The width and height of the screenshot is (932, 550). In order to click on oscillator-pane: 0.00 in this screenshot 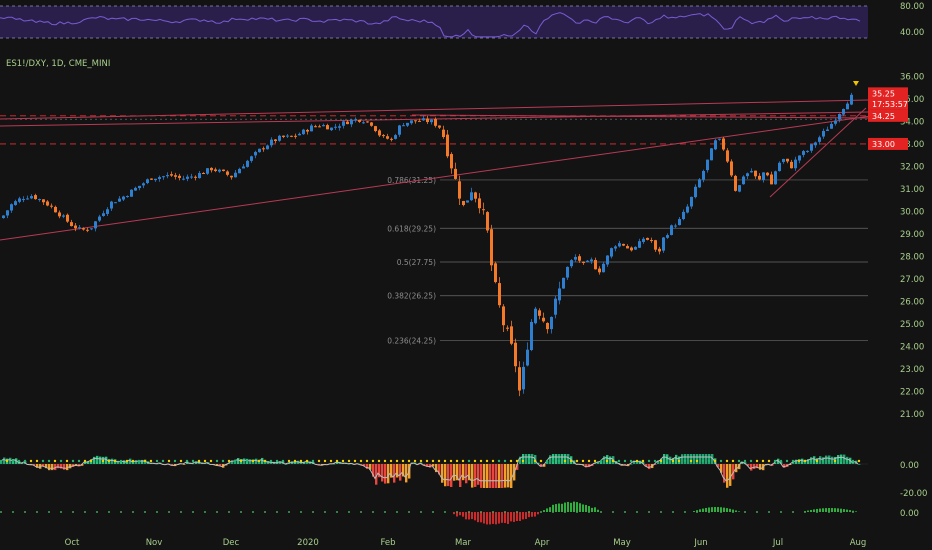, I will do `click(459, 513)`.